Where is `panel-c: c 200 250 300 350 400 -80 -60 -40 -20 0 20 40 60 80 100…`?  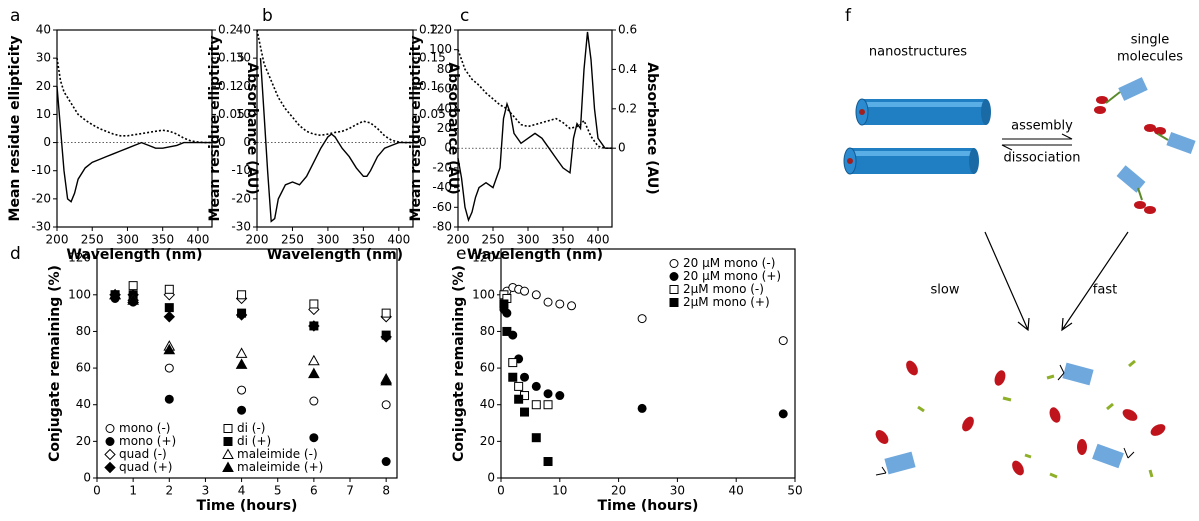
panel-c: c 200 250 300 350 400 -80 -60 -40 -20 0 20 40 60 80 100… is located at coordinates (534, 134).